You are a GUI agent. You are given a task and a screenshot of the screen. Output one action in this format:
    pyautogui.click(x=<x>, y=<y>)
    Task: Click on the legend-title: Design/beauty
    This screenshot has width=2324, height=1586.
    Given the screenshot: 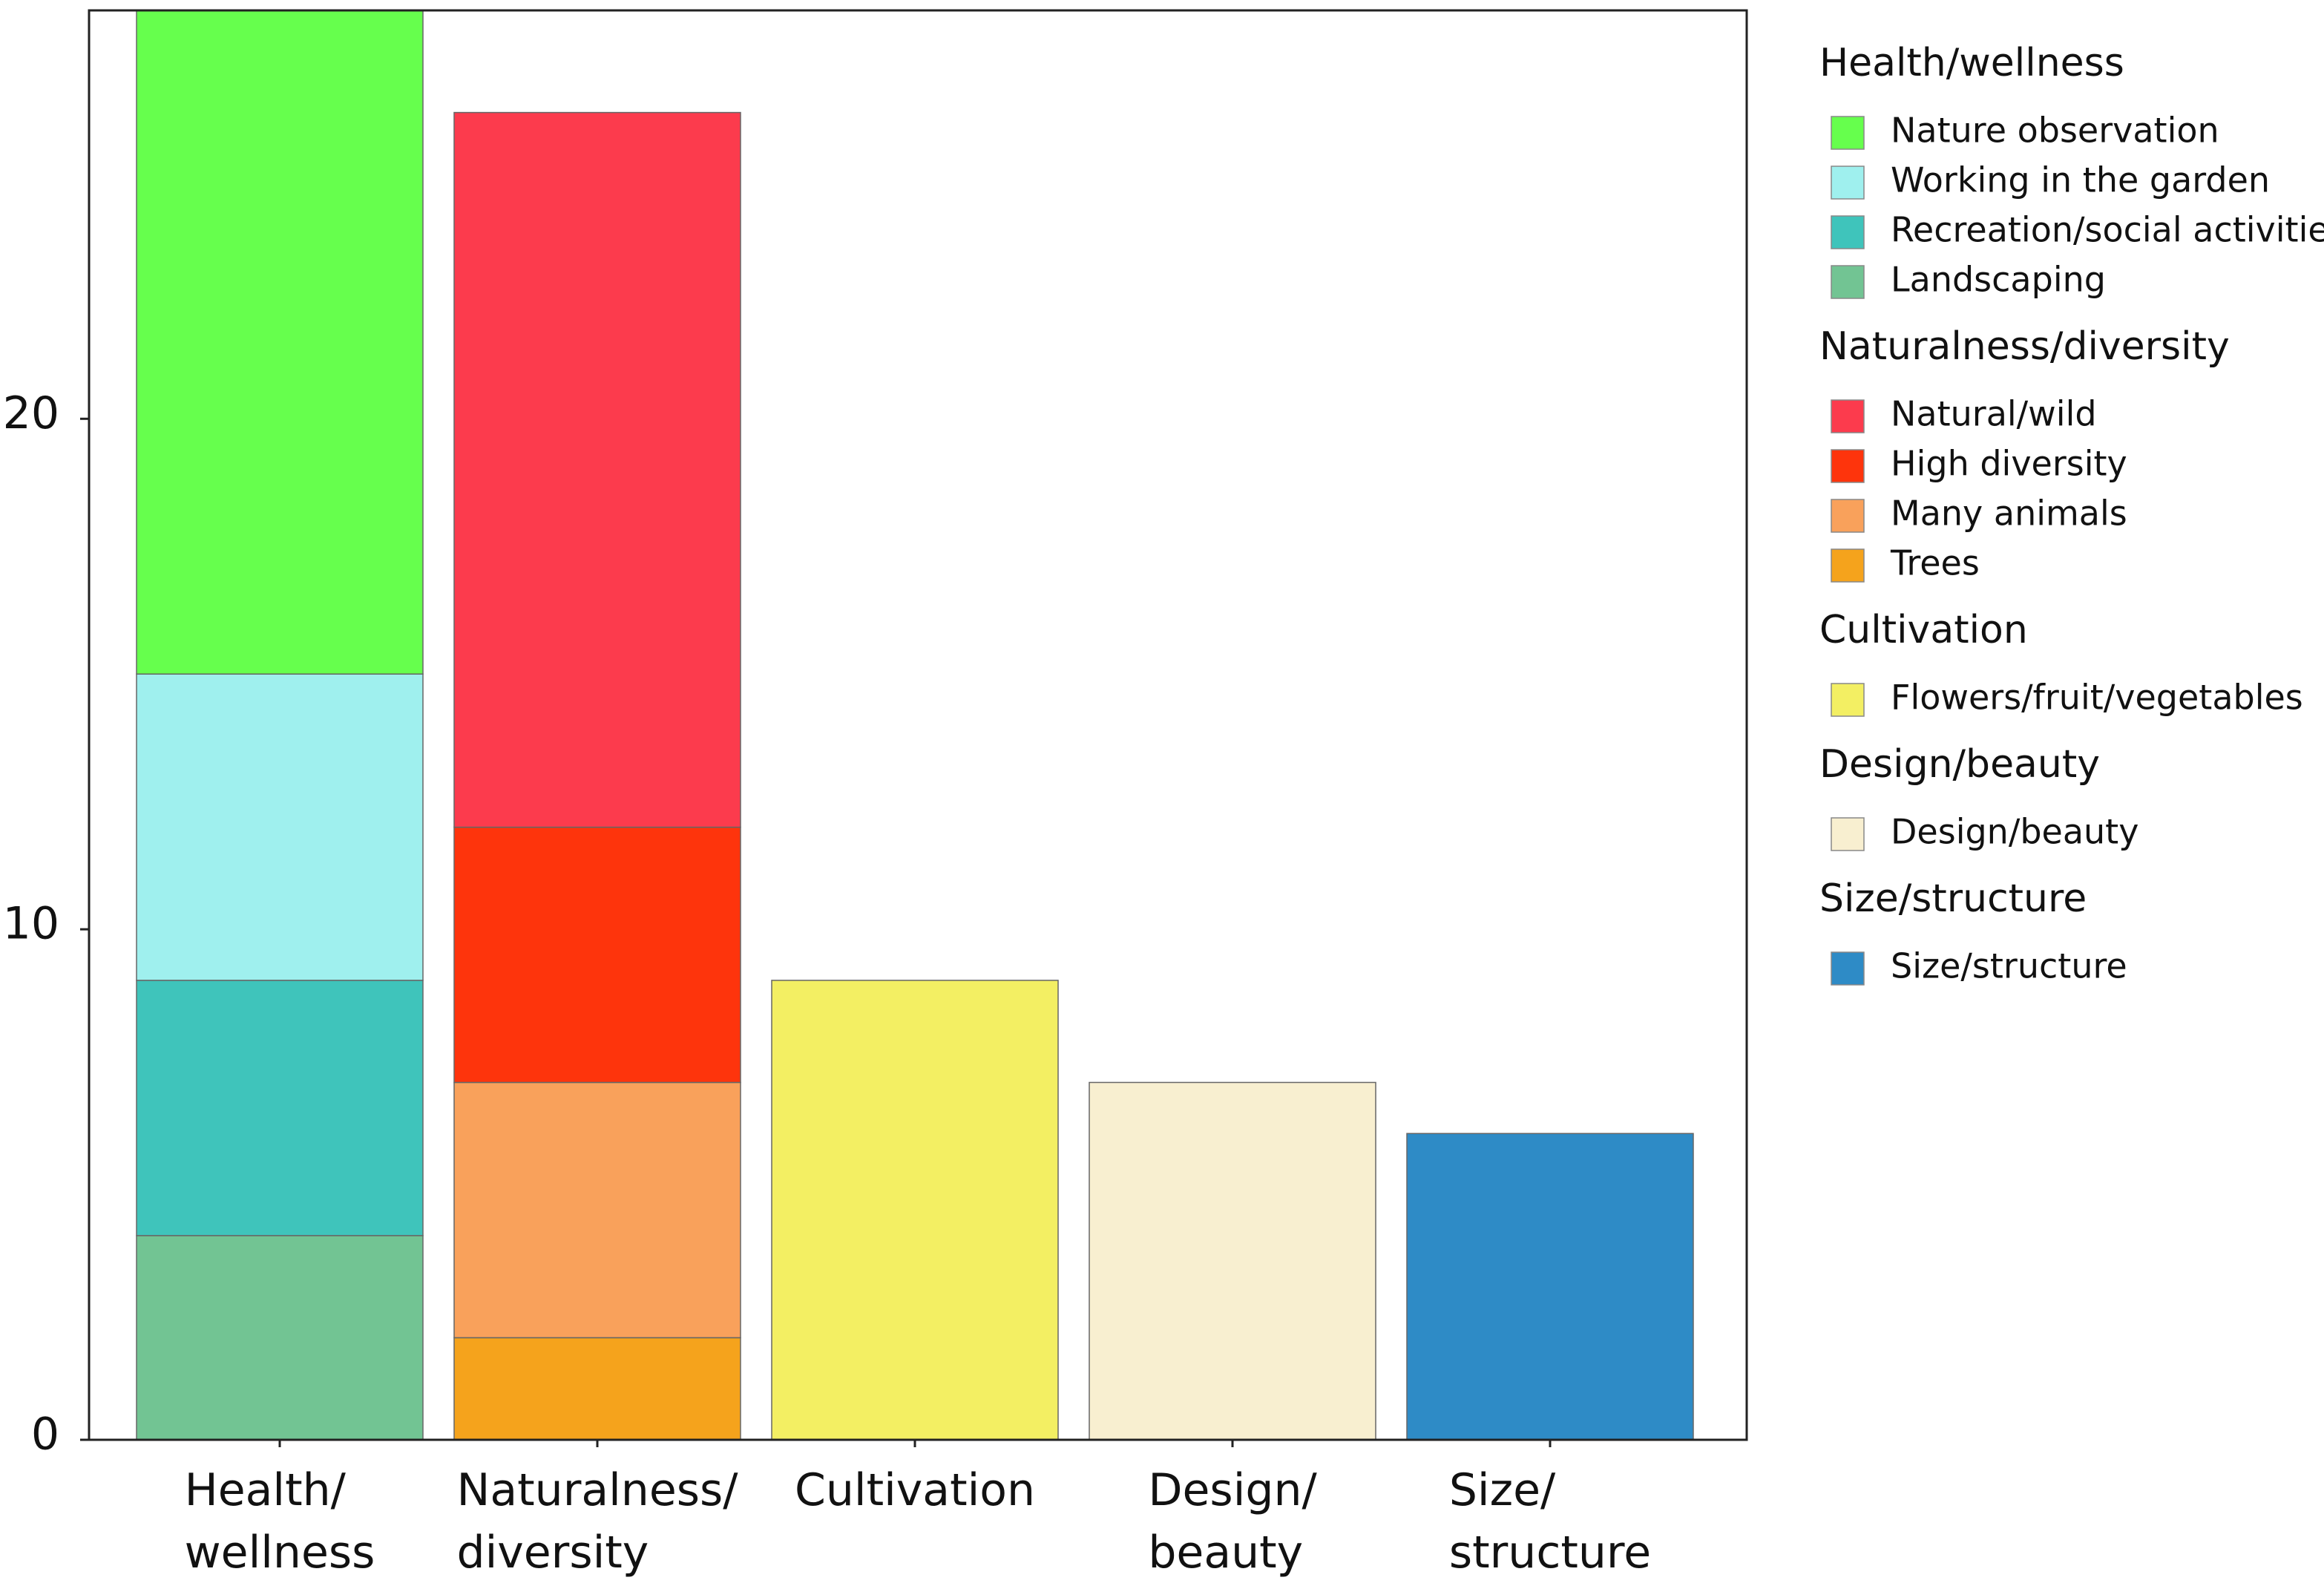 What is the action you would take?
    pyautogui.click(x=1959, y=764)
    